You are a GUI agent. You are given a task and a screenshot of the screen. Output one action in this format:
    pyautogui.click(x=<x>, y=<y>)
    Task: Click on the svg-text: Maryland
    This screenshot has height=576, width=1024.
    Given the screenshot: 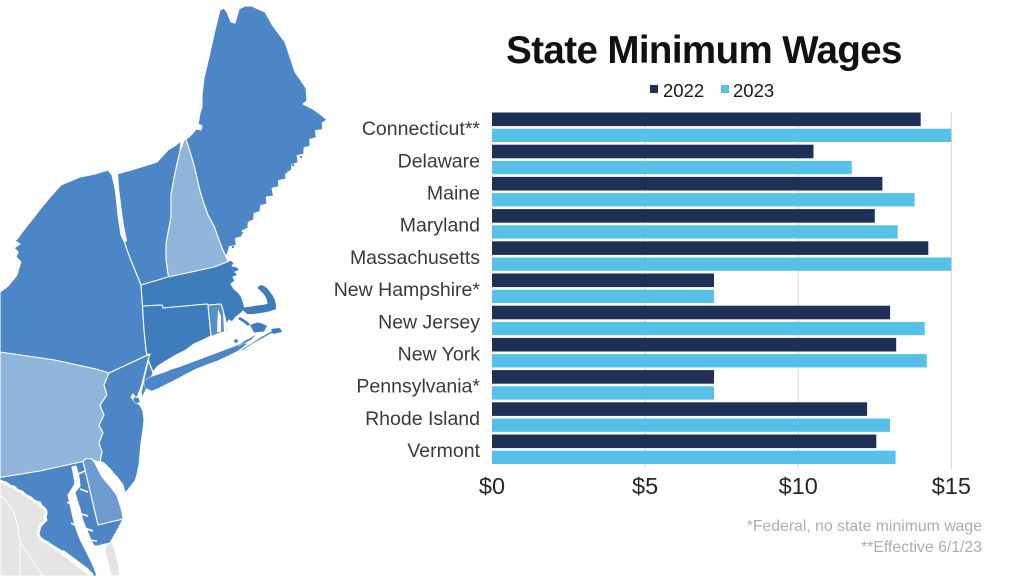 What is the action you would take?
    pyautogui.click(x=440, y=226)
    